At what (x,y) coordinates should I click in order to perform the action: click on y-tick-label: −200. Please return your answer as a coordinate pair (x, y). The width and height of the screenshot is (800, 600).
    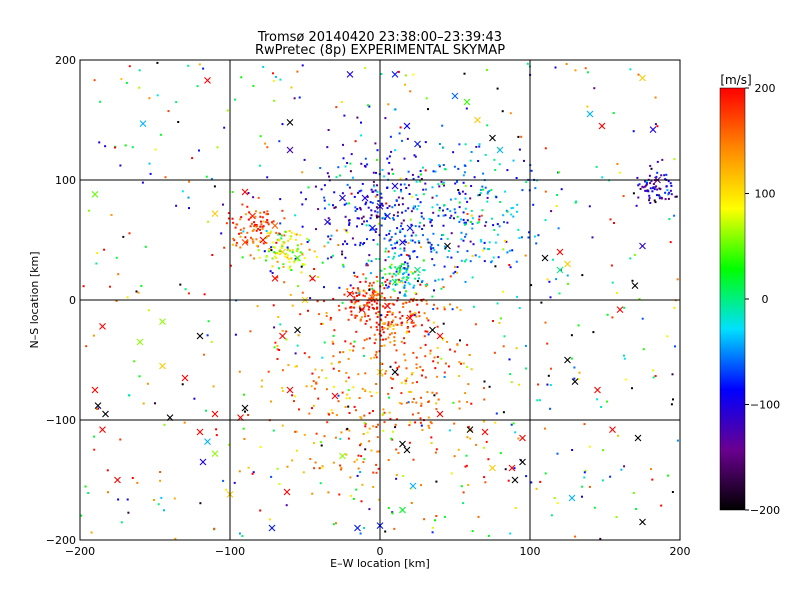
    Looking at the image, I should click on (61, 540).